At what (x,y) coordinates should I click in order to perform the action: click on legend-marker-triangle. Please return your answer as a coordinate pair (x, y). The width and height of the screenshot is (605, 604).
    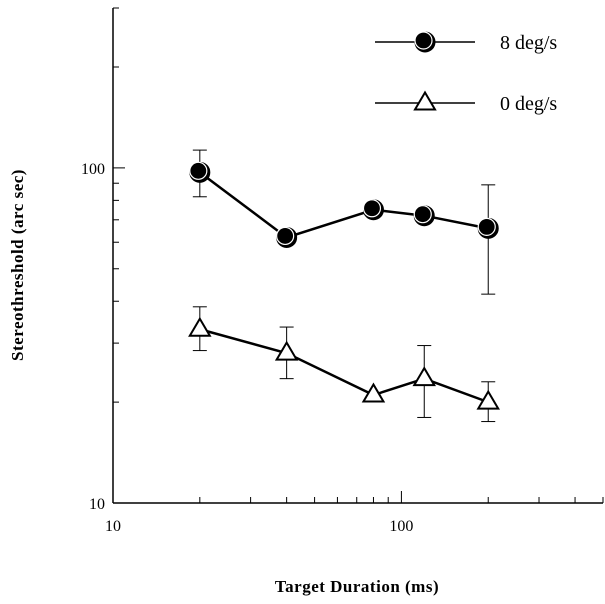
    Looking at the image, I should click on (425, 100).